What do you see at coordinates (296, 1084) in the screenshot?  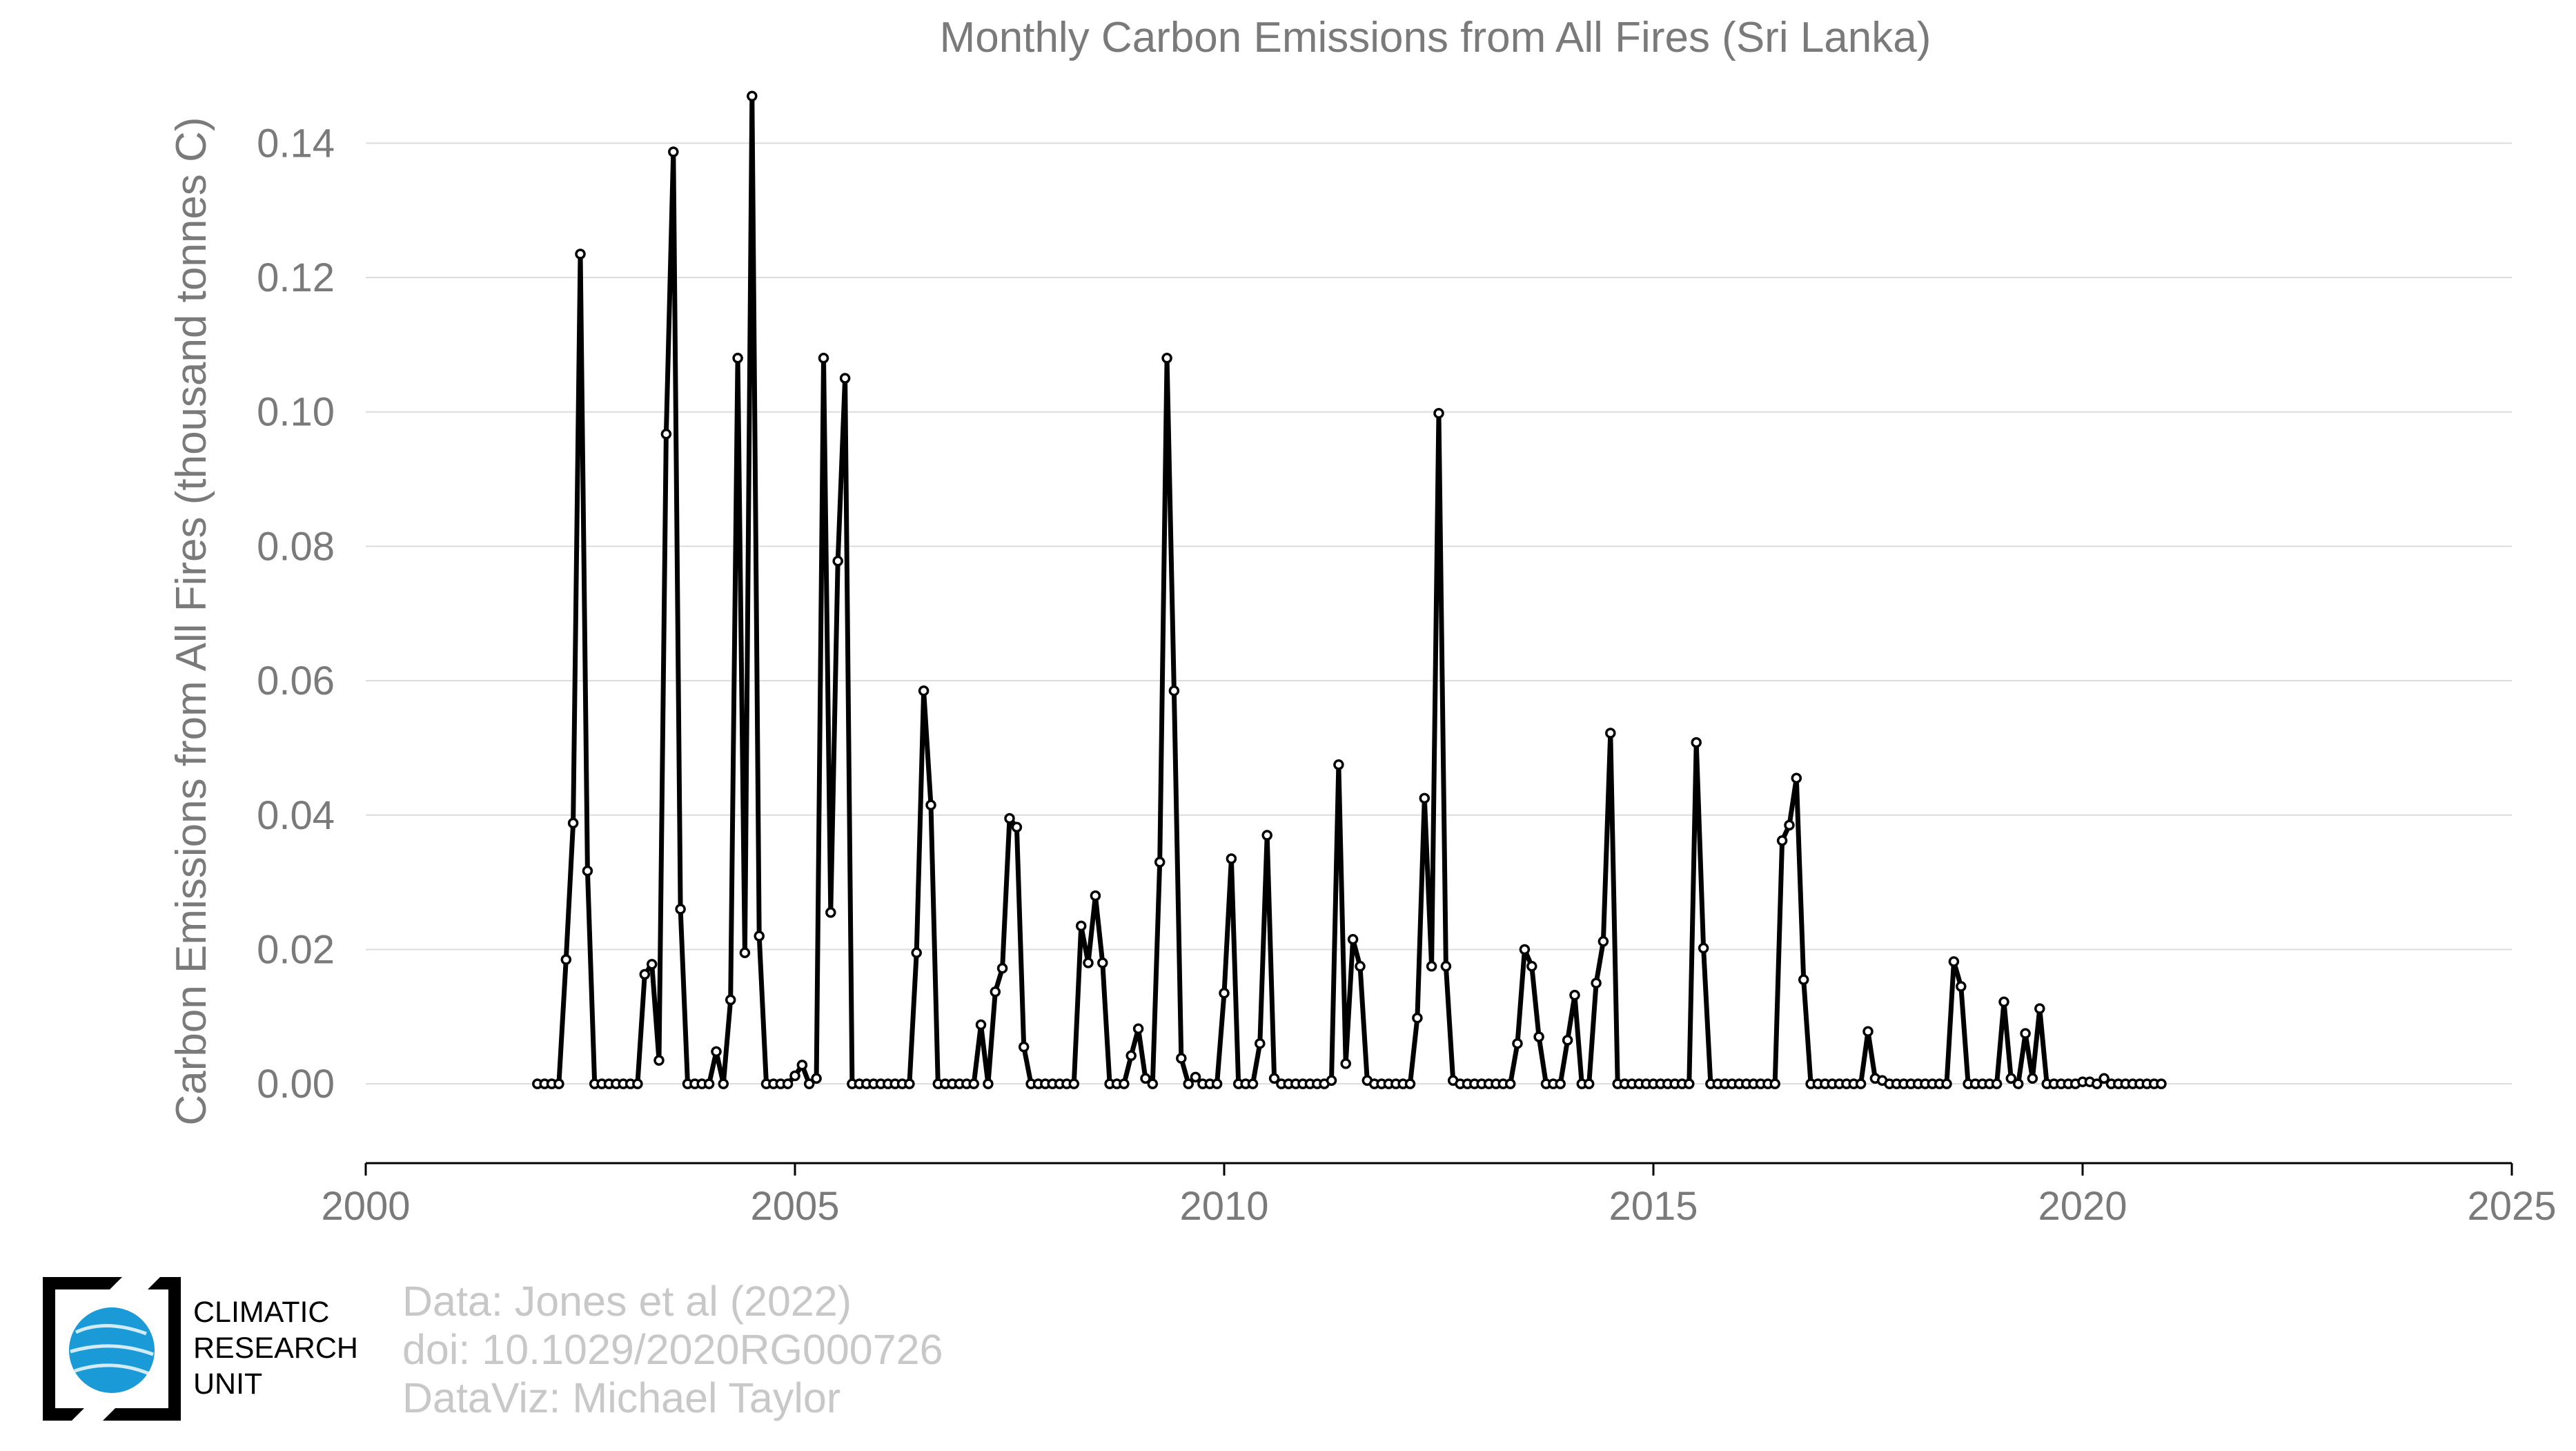 I see `y-tick-label: 0.00` at bounding box center [296, 1084].